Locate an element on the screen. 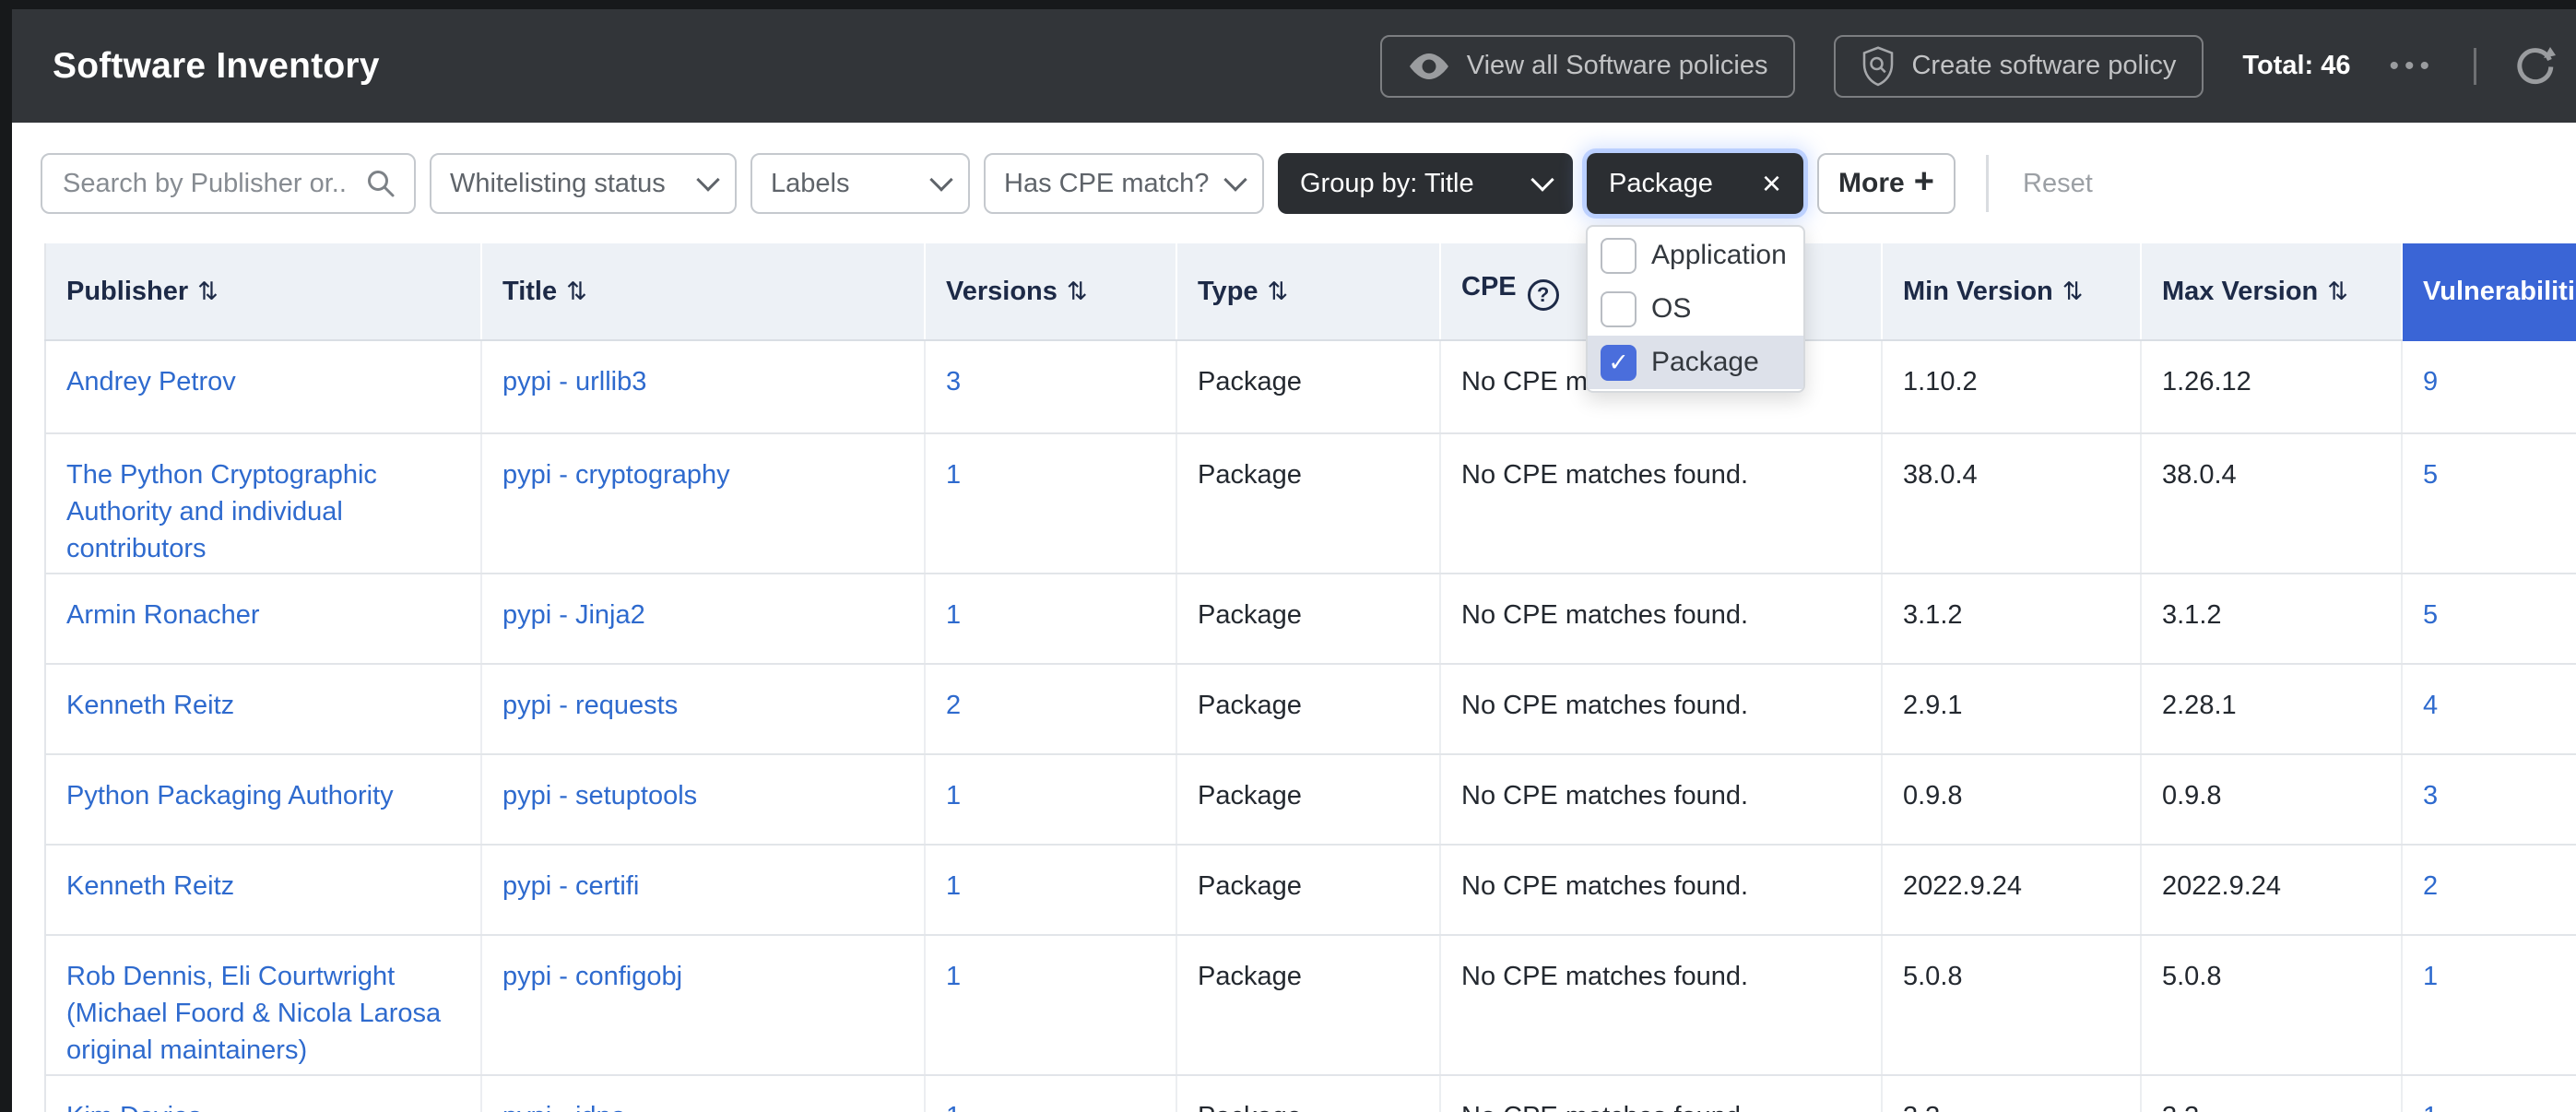 This screenshot has width=2576, height=1112. title-link: pypi - Jinja2 is located at coordinates (573, 615).